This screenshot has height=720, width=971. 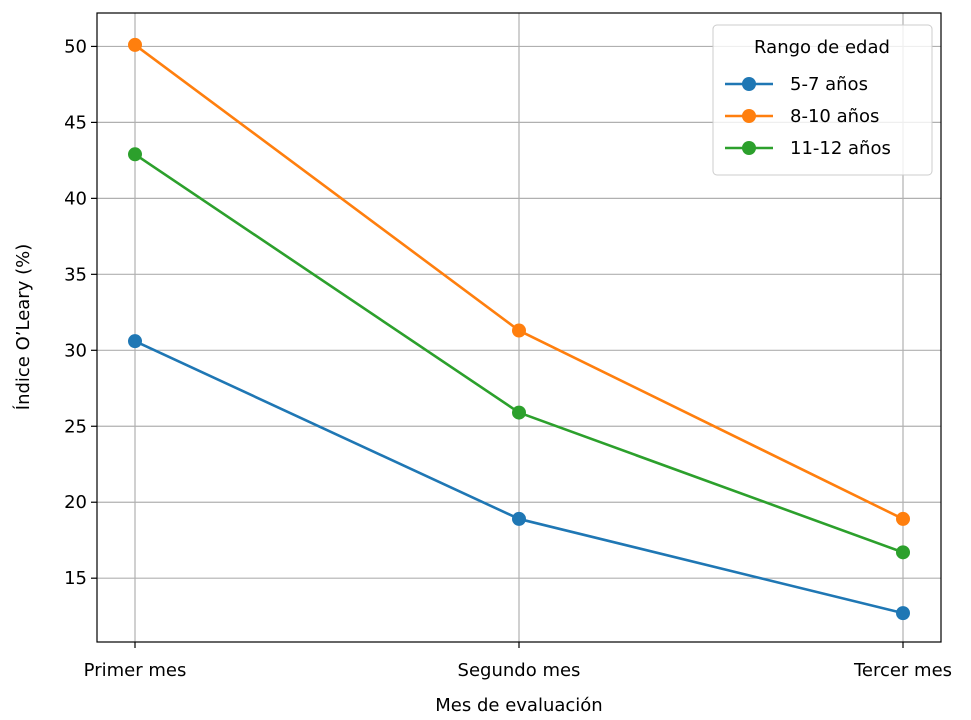 I want to click on y-axis-title: Índice O’Leary (%), so click(x=23, y=327).